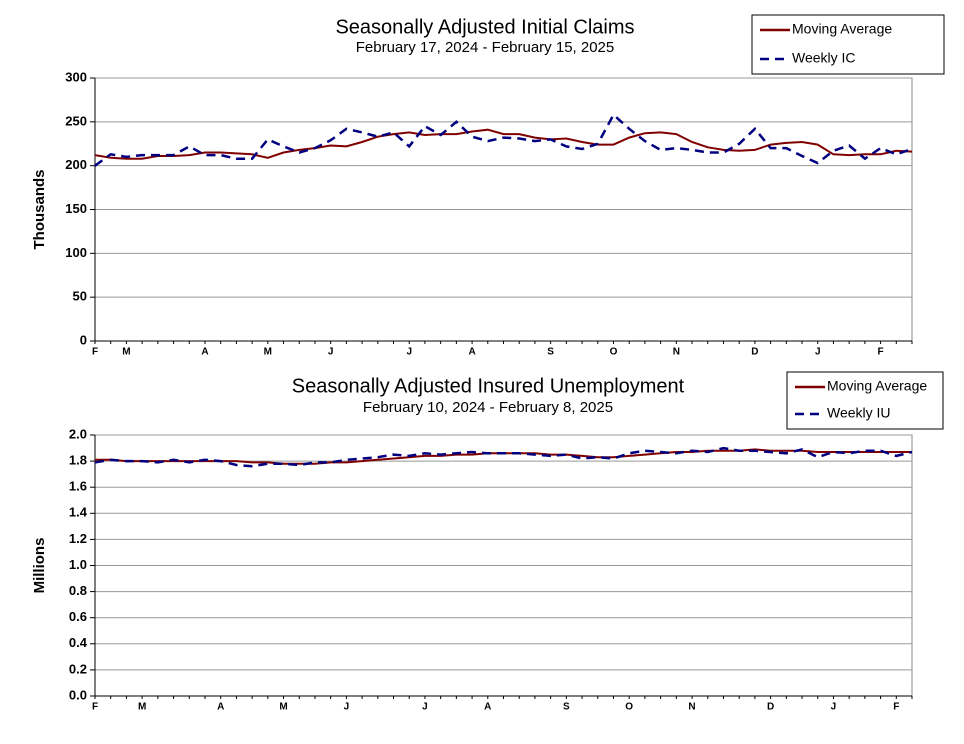 The width and height of the screenshot is (964, 744). I want to click on y-tick-label: 50, so click(80, 296).